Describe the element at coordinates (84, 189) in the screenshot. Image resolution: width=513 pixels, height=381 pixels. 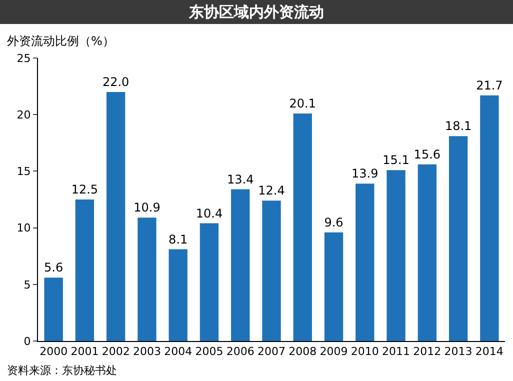
I see `data-label: 12.5` at that location.